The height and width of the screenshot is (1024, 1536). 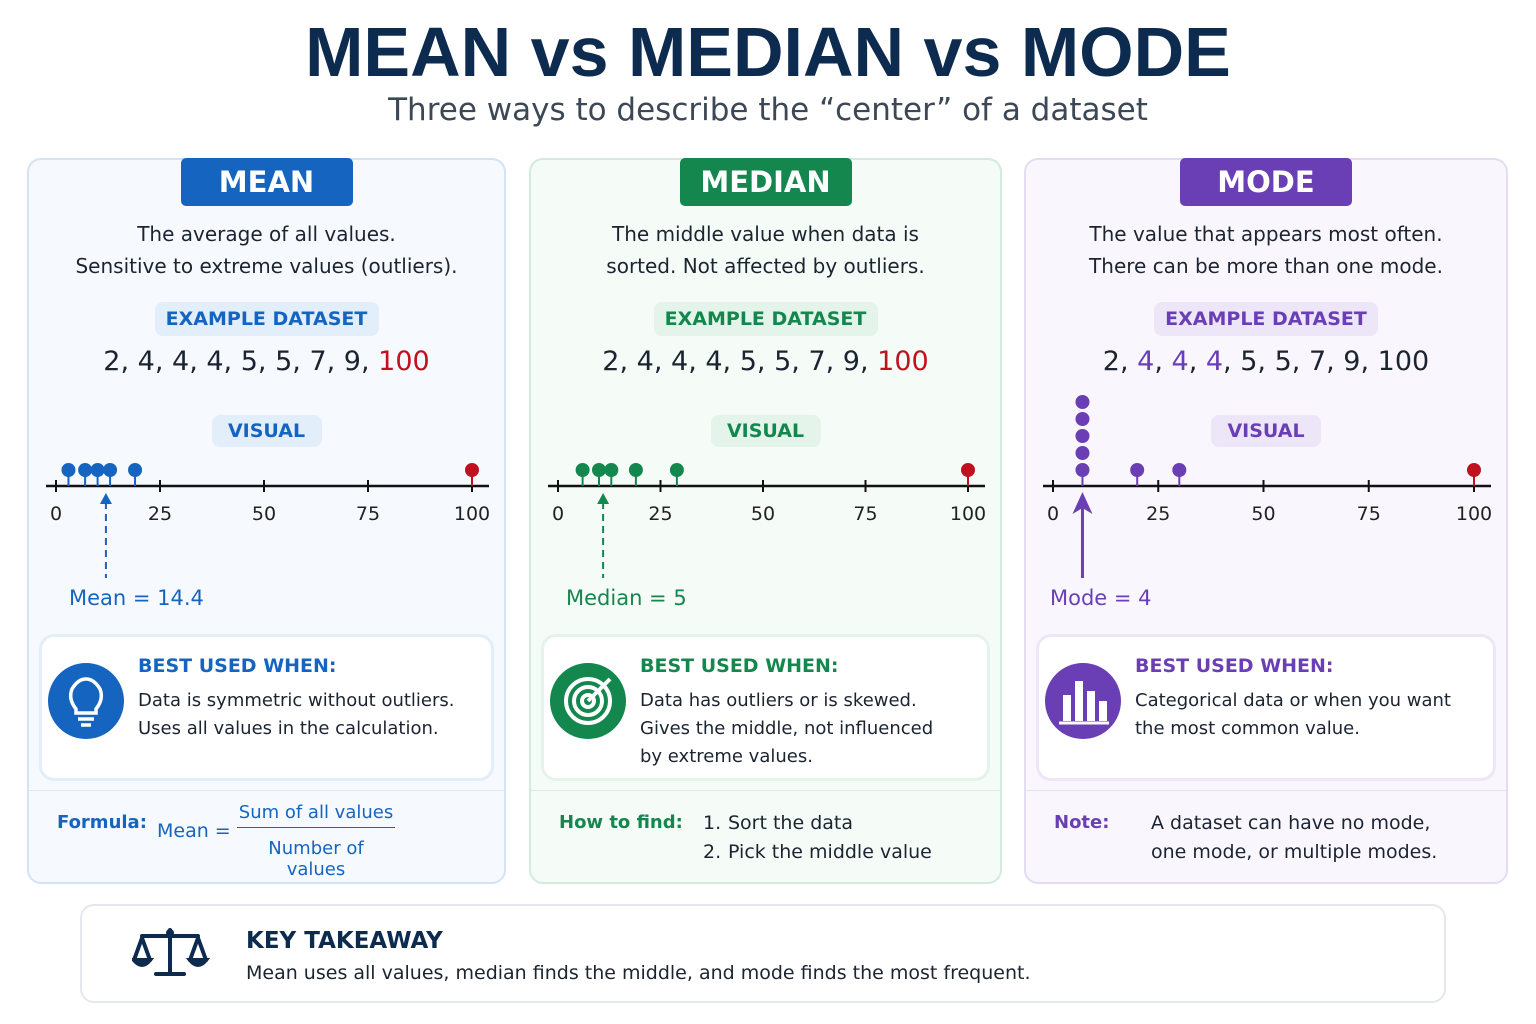 I want to click on best-text-line: Data is symmetric without outliers., so click(x=296, y=700).